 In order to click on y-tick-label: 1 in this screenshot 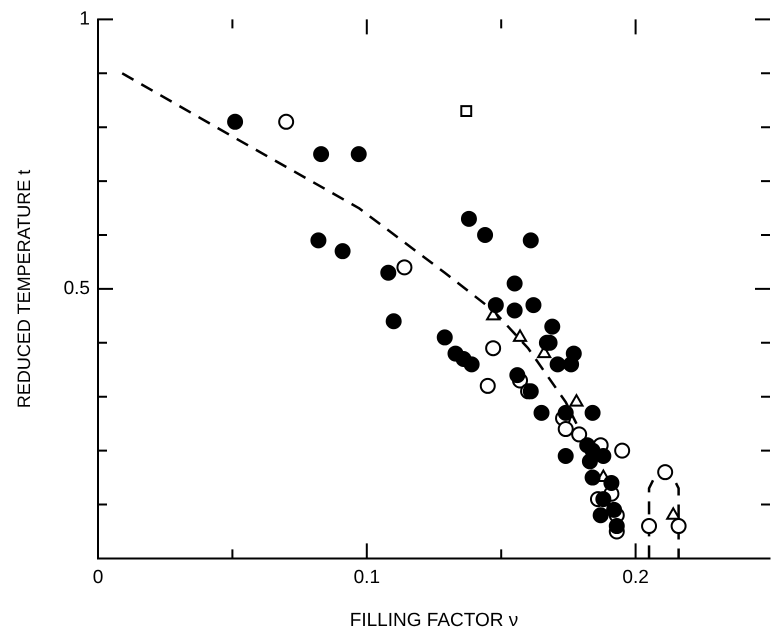, I will do `click(84, 19)`.